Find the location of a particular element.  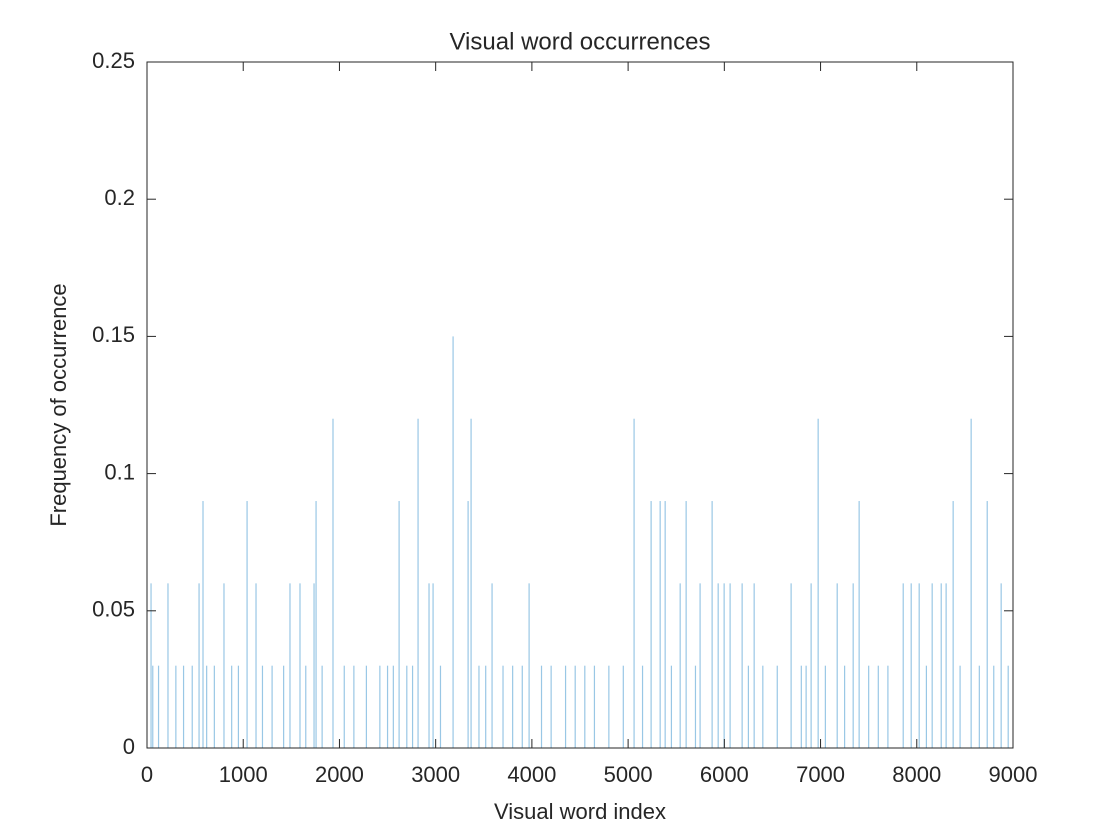

x-tick-label: 8000 is located at coordinates (916, 774).